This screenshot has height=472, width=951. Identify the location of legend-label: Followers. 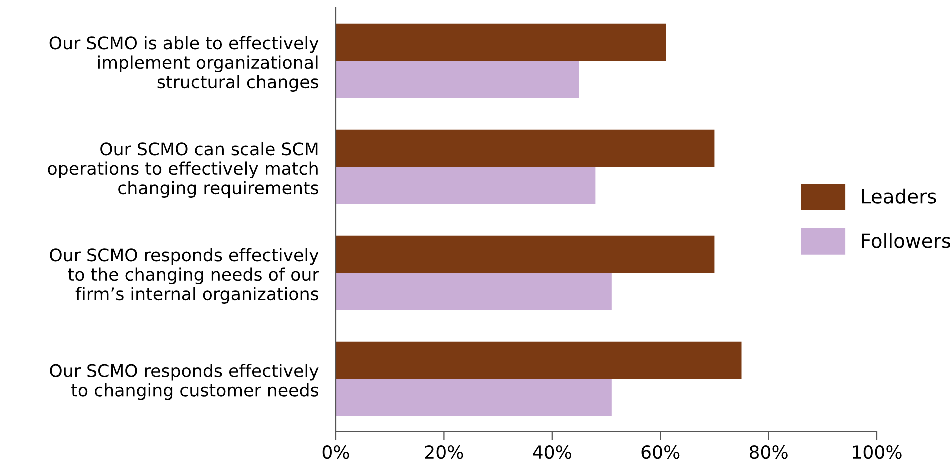
(906, 240).